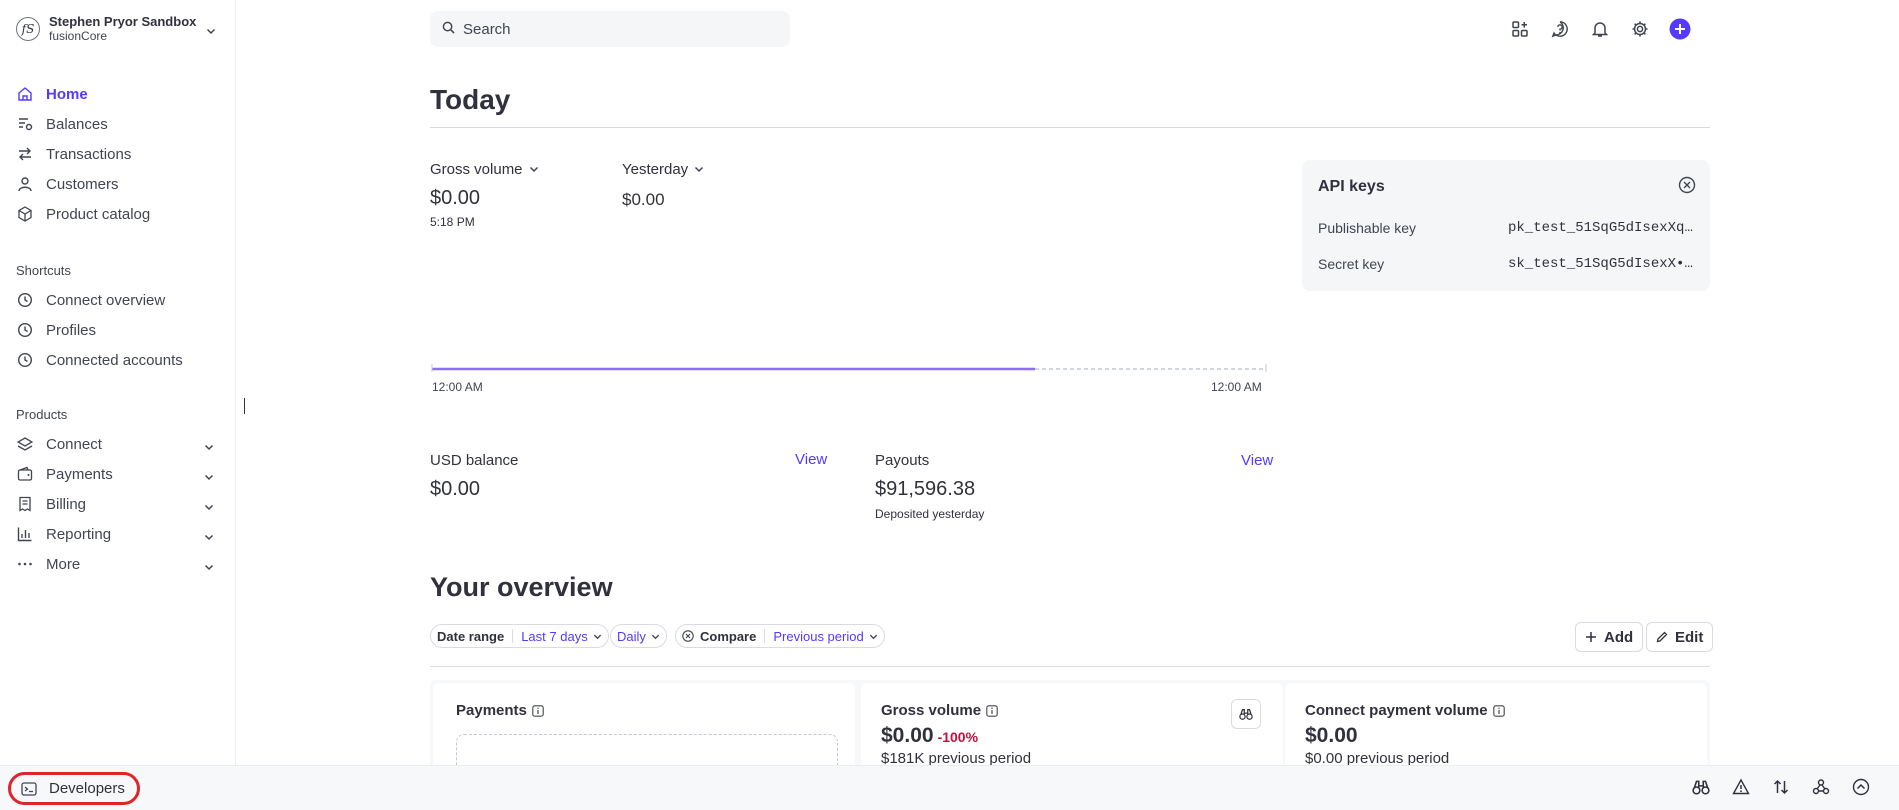 The image size is (1899, 810). I want to click on warning-icon, so click(1741, 787).